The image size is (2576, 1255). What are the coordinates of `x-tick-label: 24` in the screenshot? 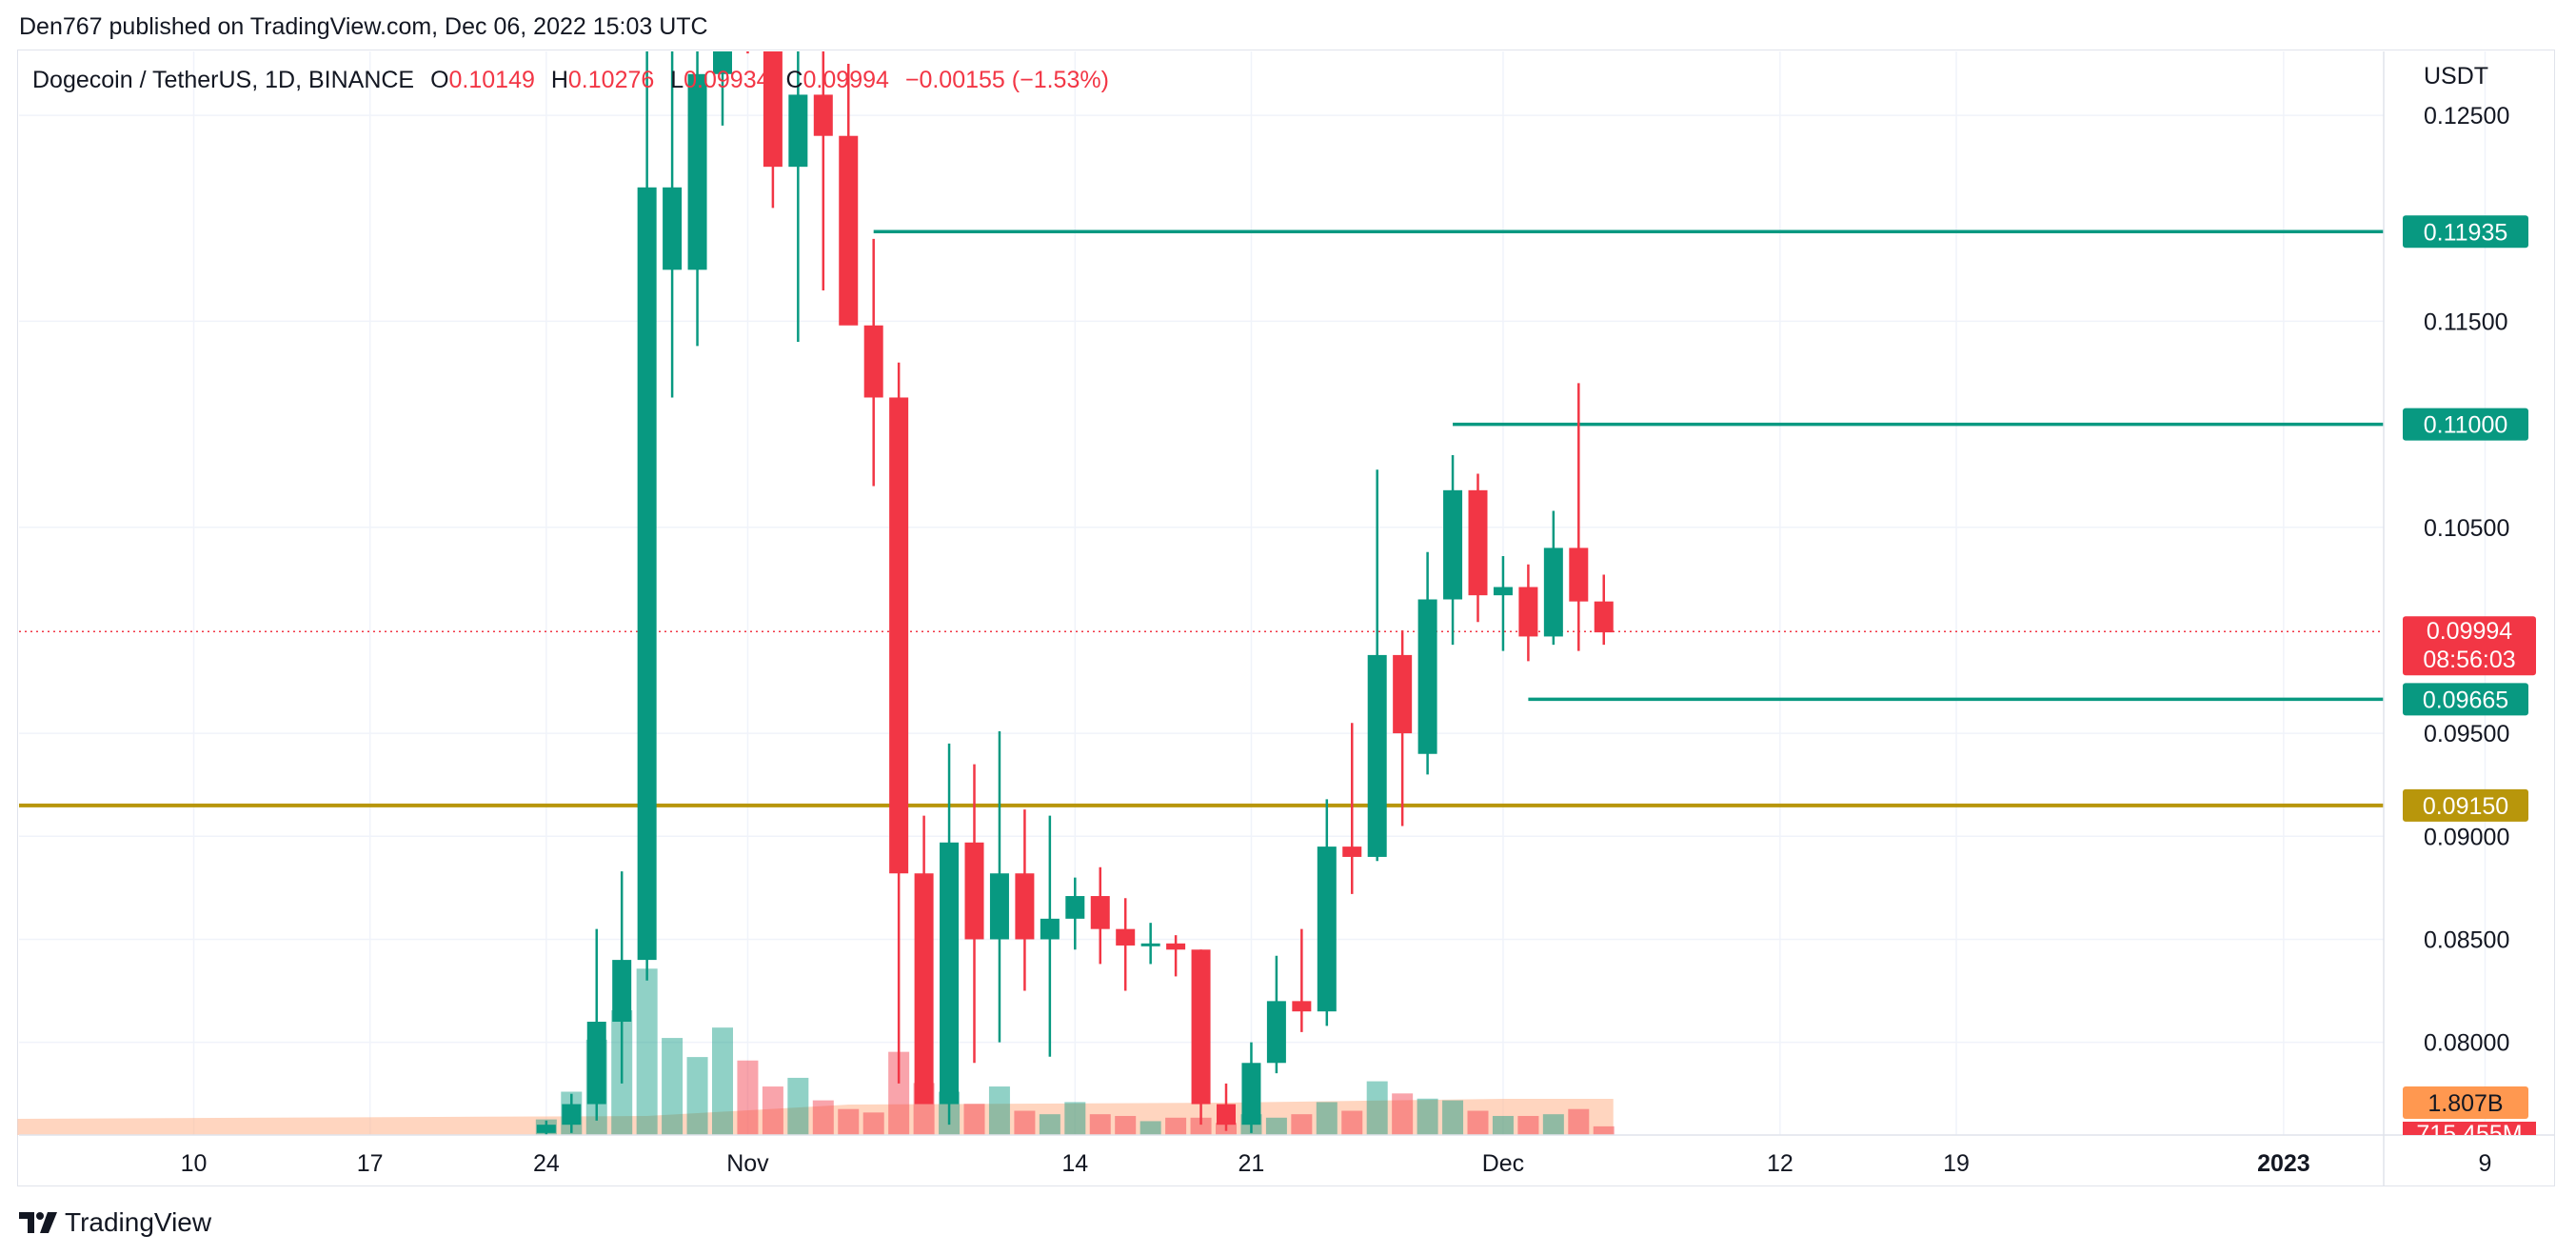 It's located at (546, 1163).